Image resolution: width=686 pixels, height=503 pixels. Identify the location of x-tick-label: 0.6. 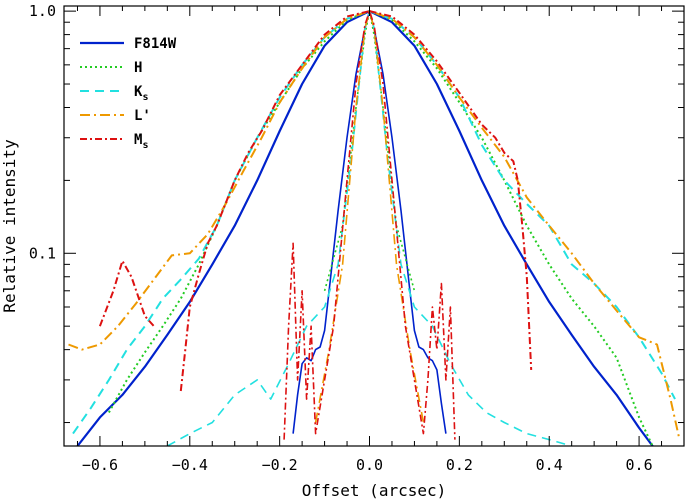
(639, 465).